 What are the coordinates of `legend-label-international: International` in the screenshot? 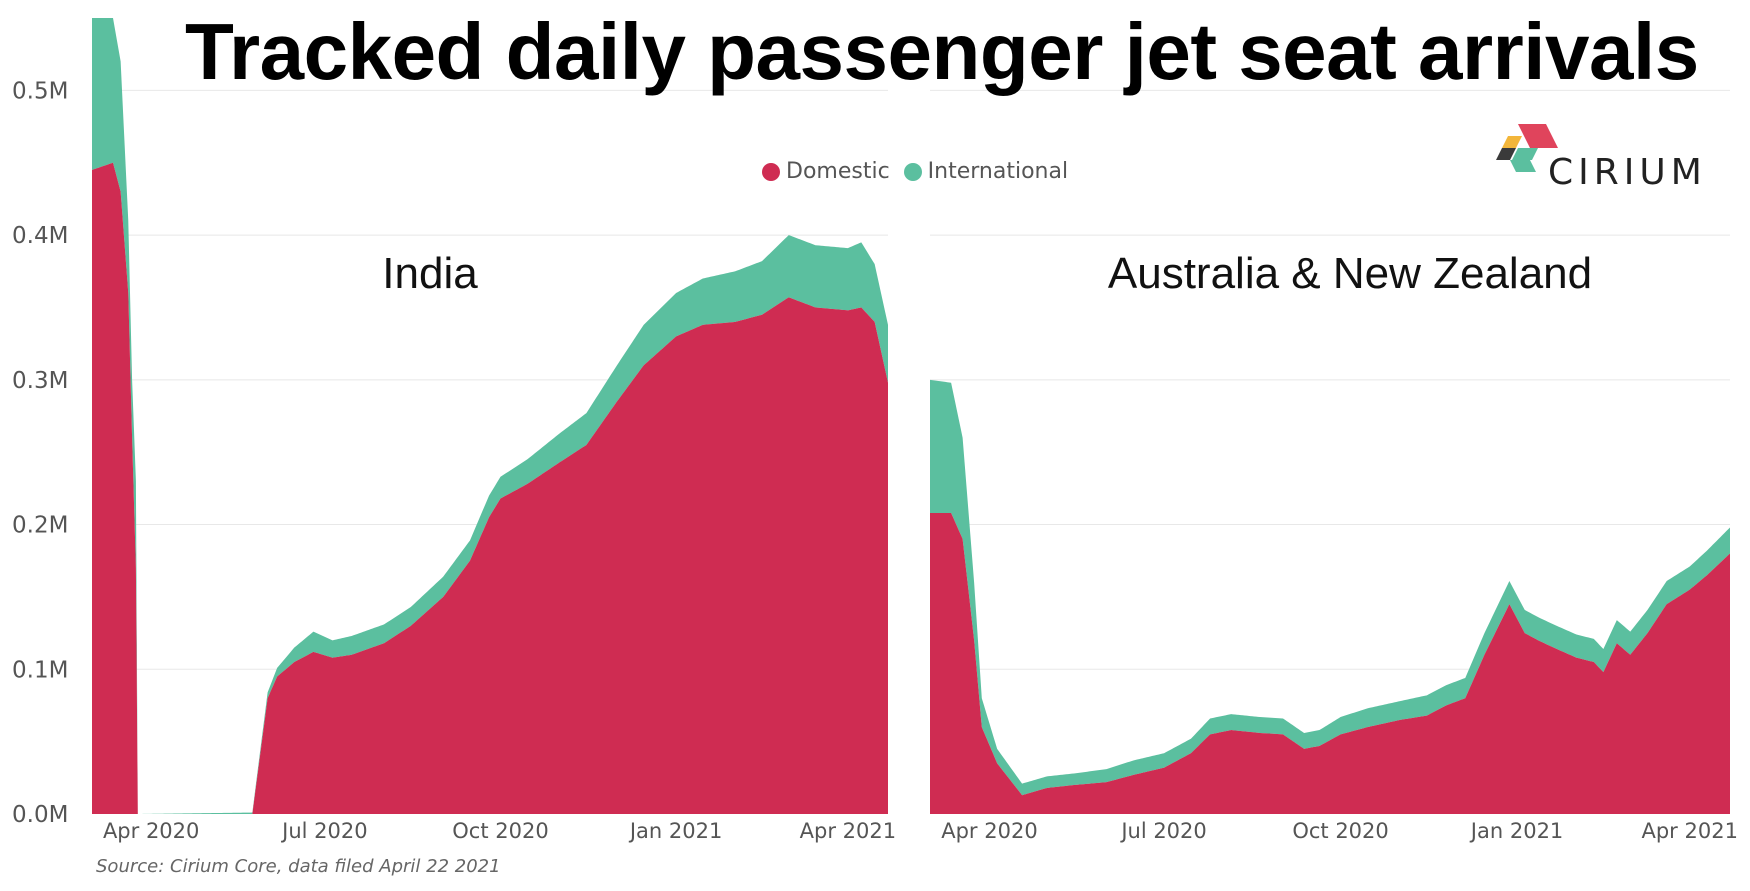 It's located at (998, 171).